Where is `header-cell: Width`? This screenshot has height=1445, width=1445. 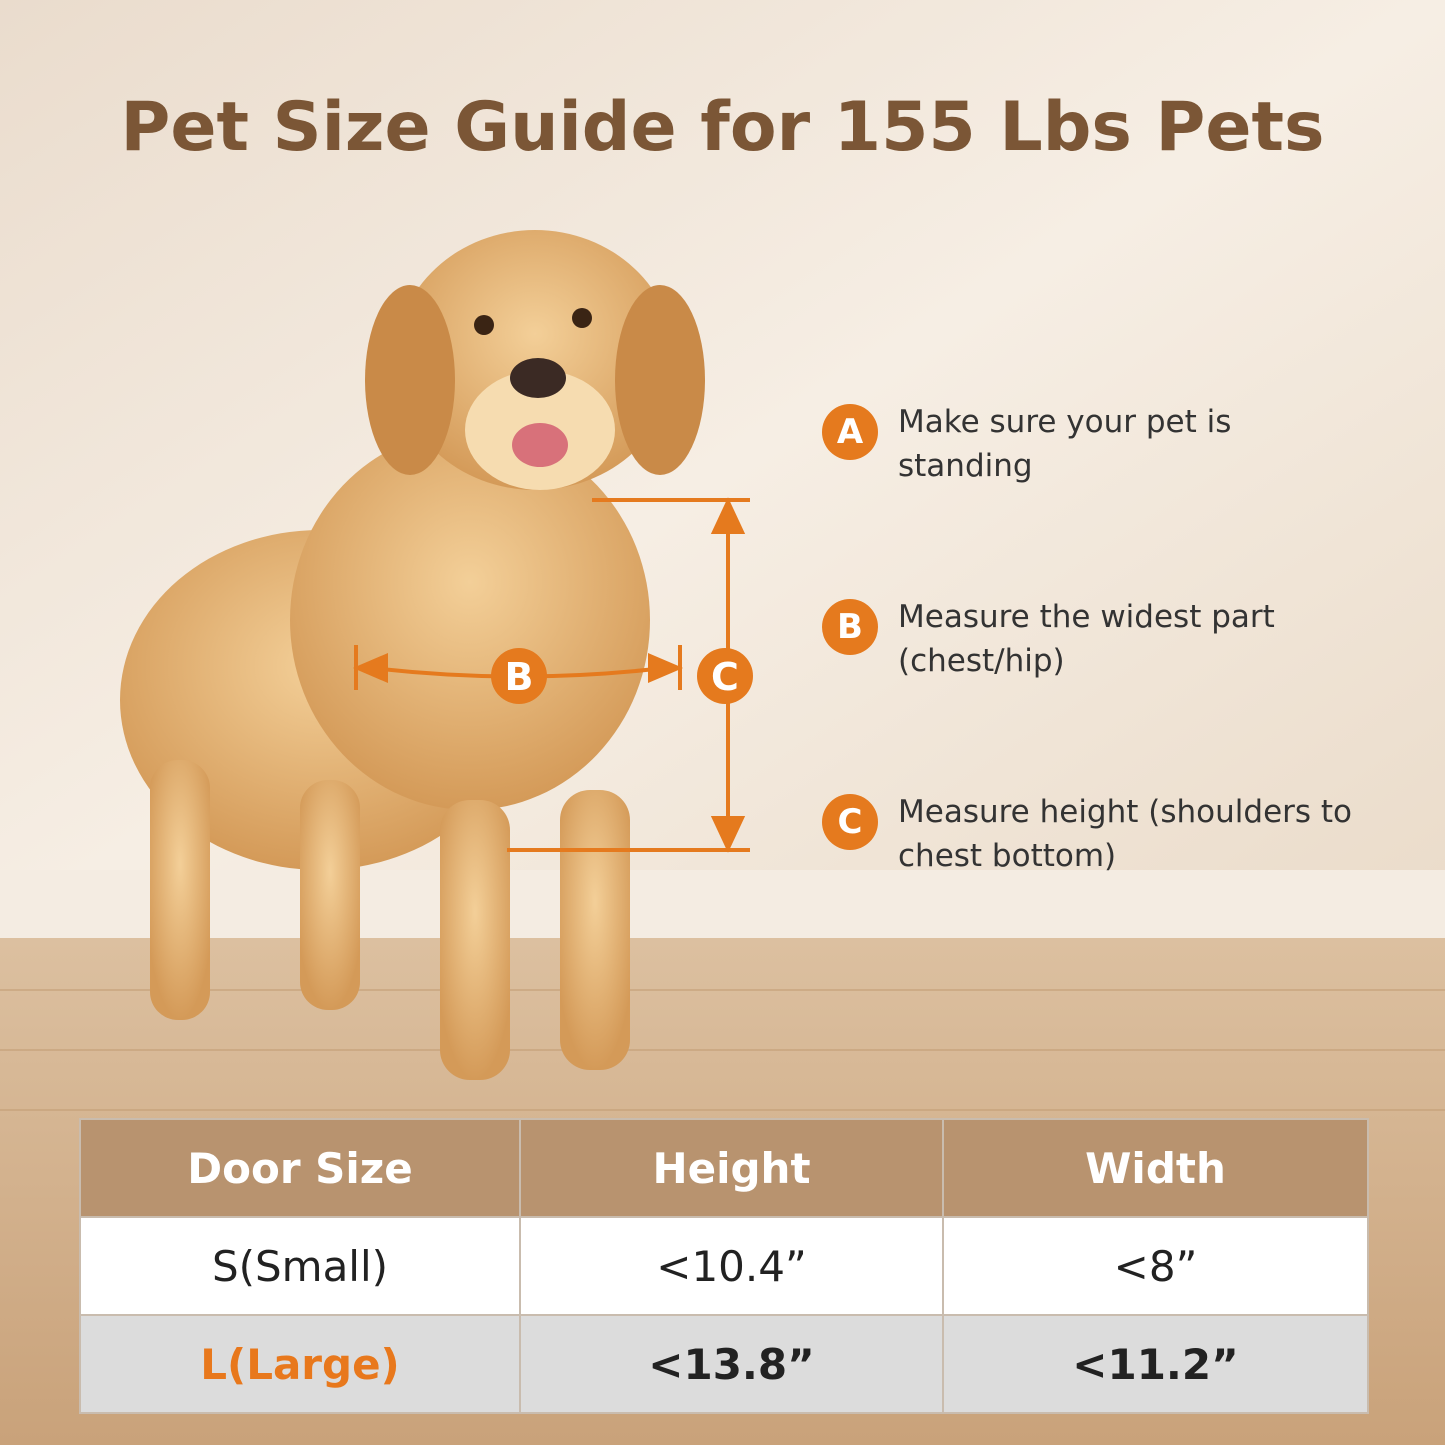
header-cell: Width is located at coordinates (1155, 1168).